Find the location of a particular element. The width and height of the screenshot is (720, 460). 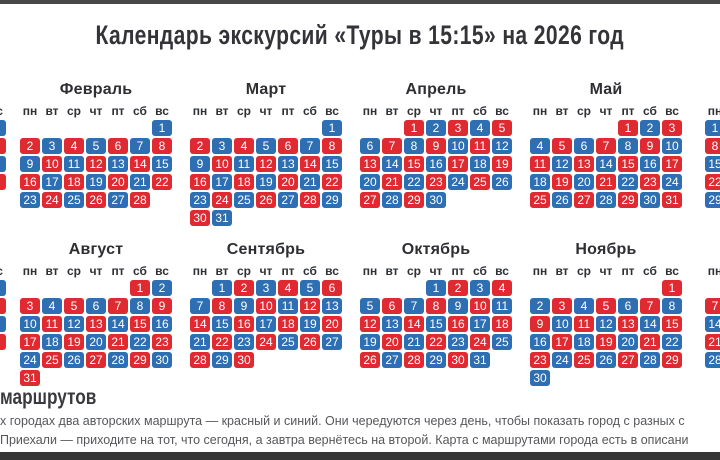

day-cell: 17 is located at coordinates (672, 164).